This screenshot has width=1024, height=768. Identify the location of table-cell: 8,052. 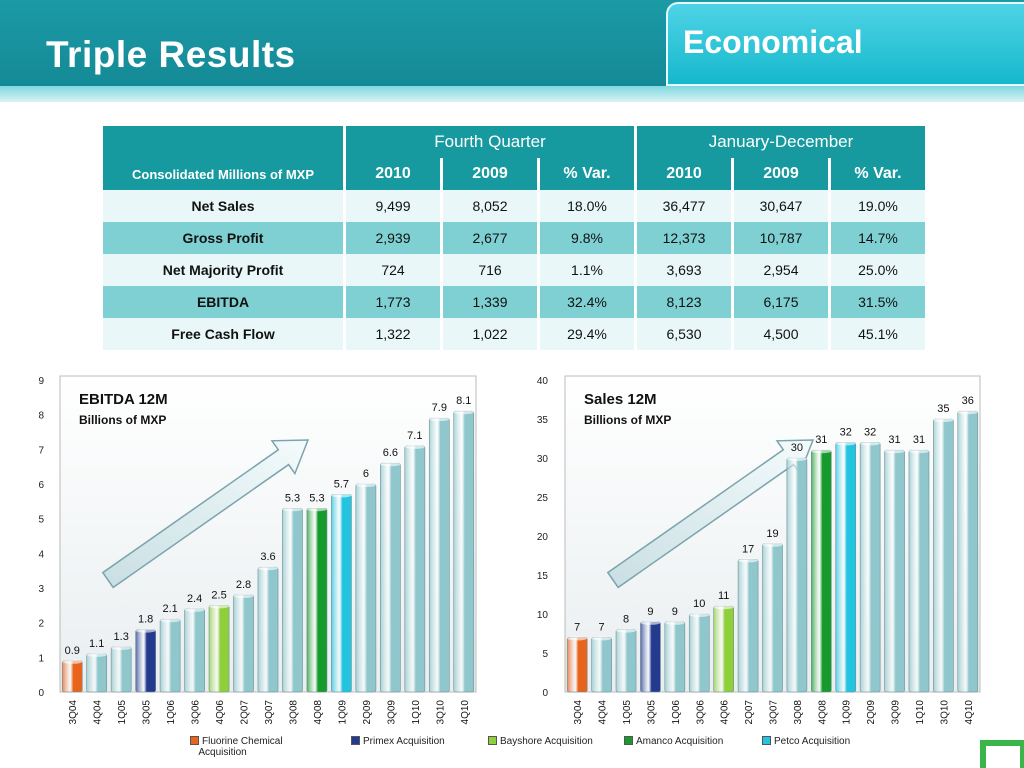
(490, 206).